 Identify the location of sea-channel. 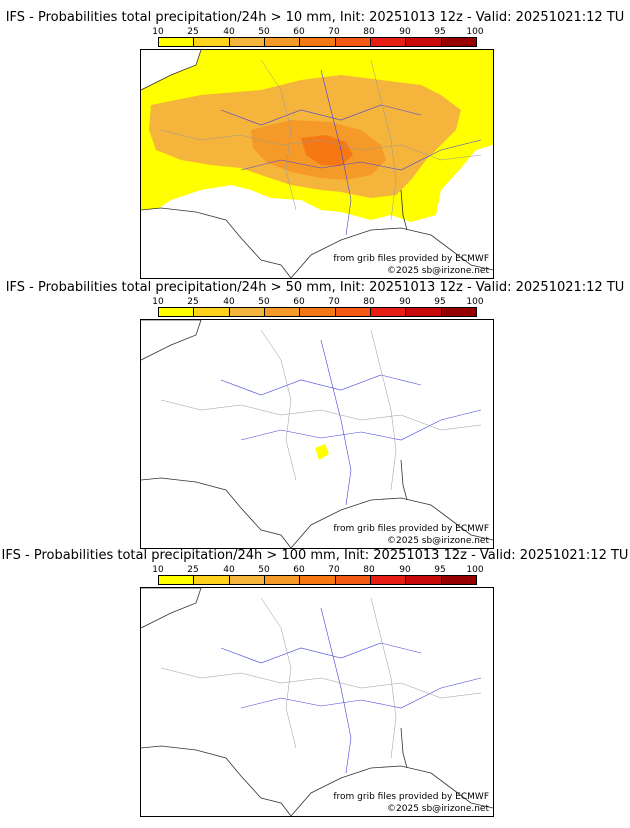
(171, 70).